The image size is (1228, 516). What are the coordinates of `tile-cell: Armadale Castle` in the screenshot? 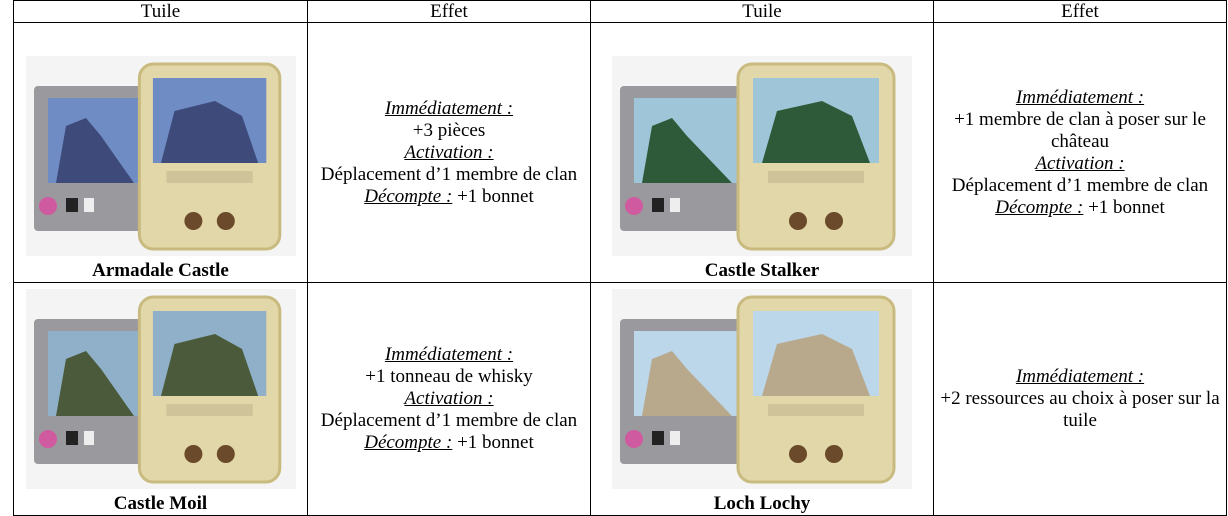 It's located at (160, 152).